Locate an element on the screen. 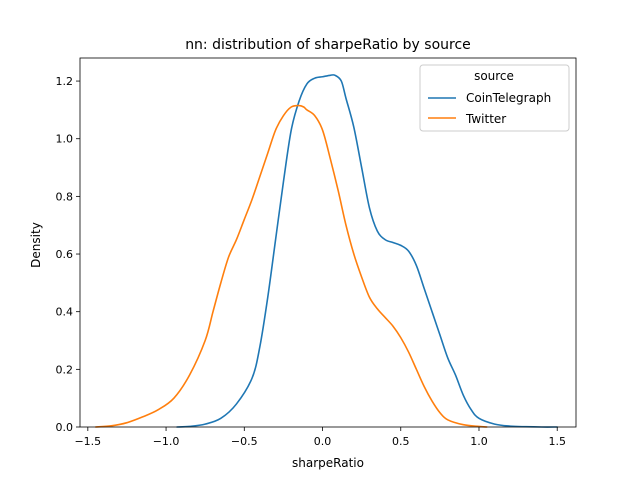  y-tick-label: 0.0 is located at coordinates (65, 427).